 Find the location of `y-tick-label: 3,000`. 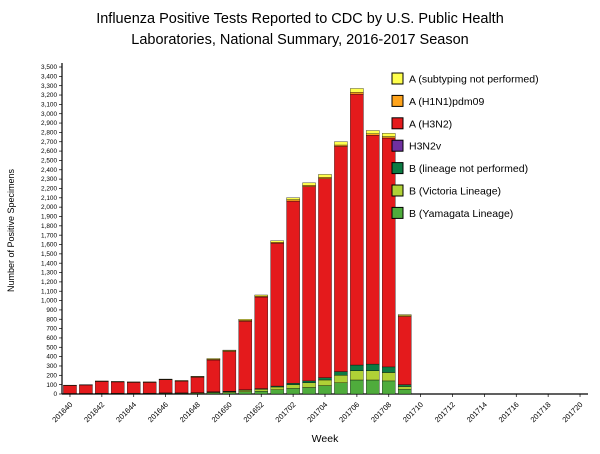

y-tick-label: 3,000 is located at coordinates (49, 114).